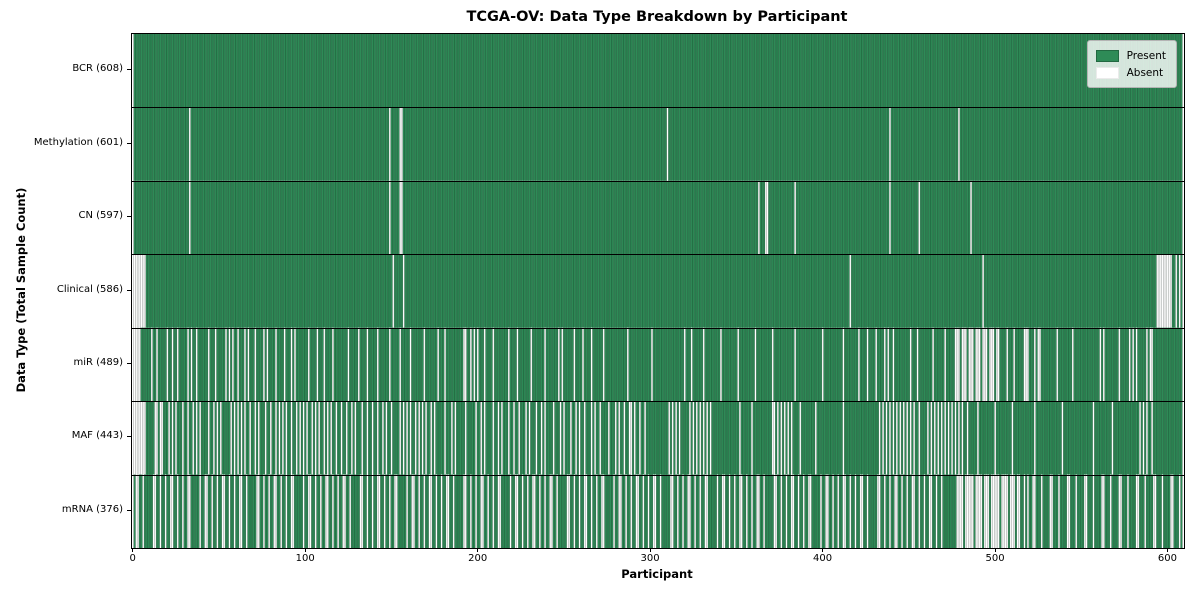 The height and width of the screenshot is (600, 1200). I want to click on legend: Present Absent, so click(1131, 64).